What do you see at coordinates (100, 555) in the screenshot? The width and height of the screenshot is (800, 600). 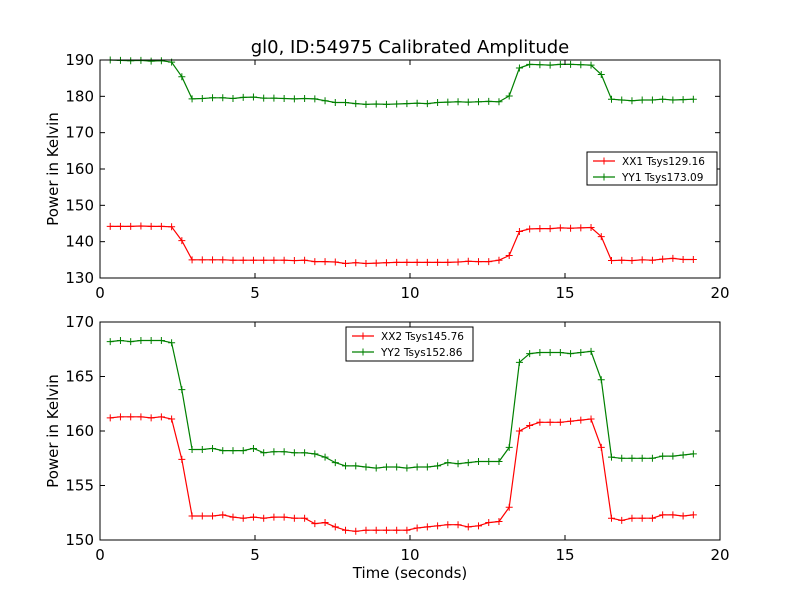 I see `bottom-x-tick-label: 0` at bounding box center [100, 555].